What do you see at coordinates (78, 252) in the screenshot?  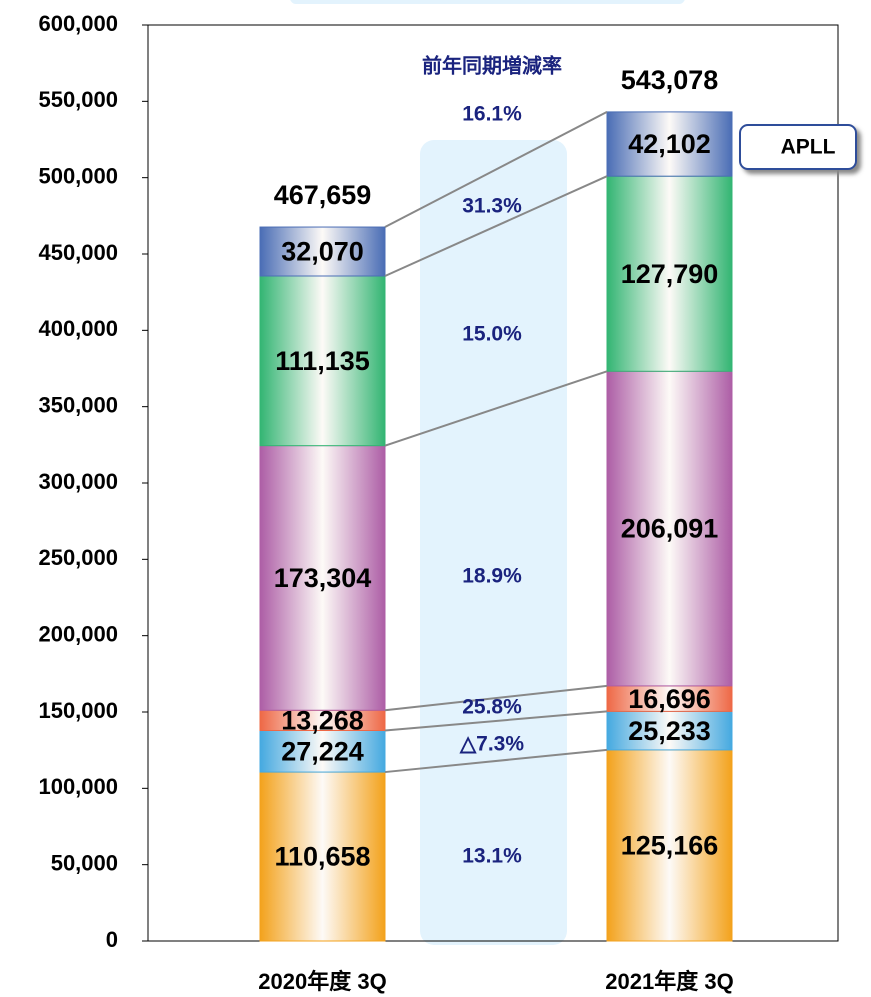 I see `y-tick-label: 450,000` at bounding box center [78, 252].